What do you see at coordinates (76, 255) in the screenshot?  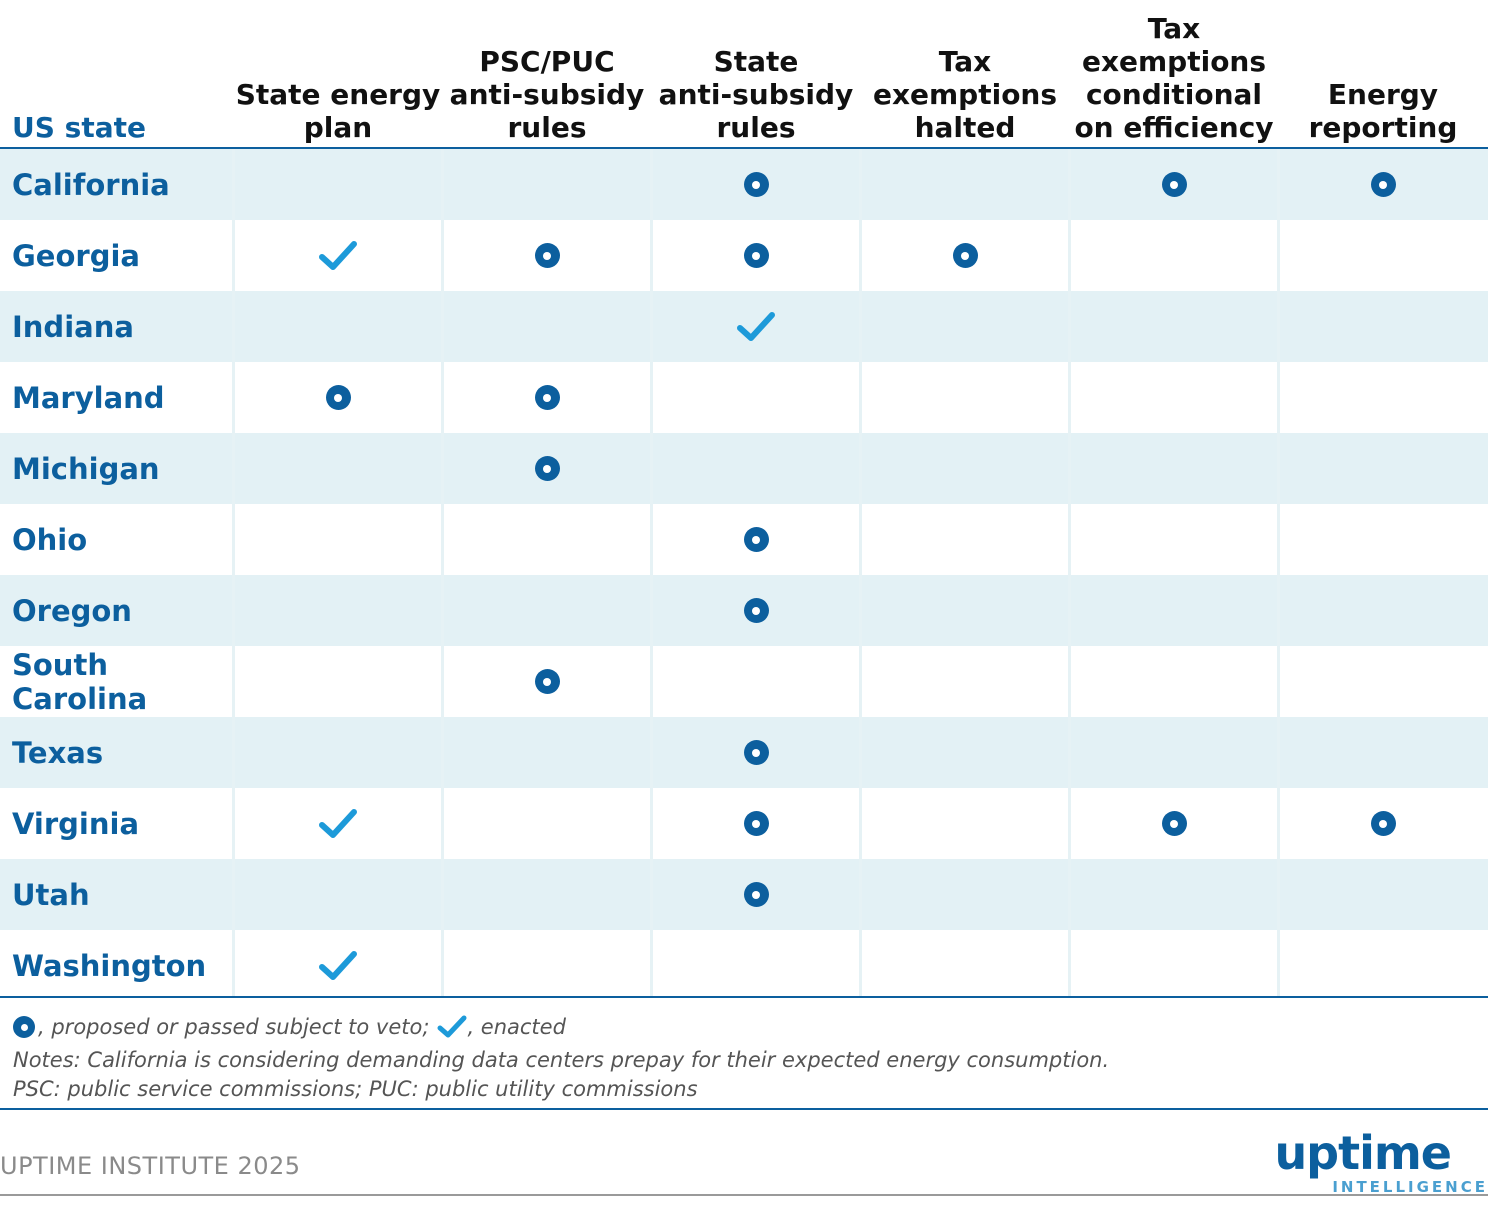 I see `state-name: Georgia` at bounding box center [76, 255].